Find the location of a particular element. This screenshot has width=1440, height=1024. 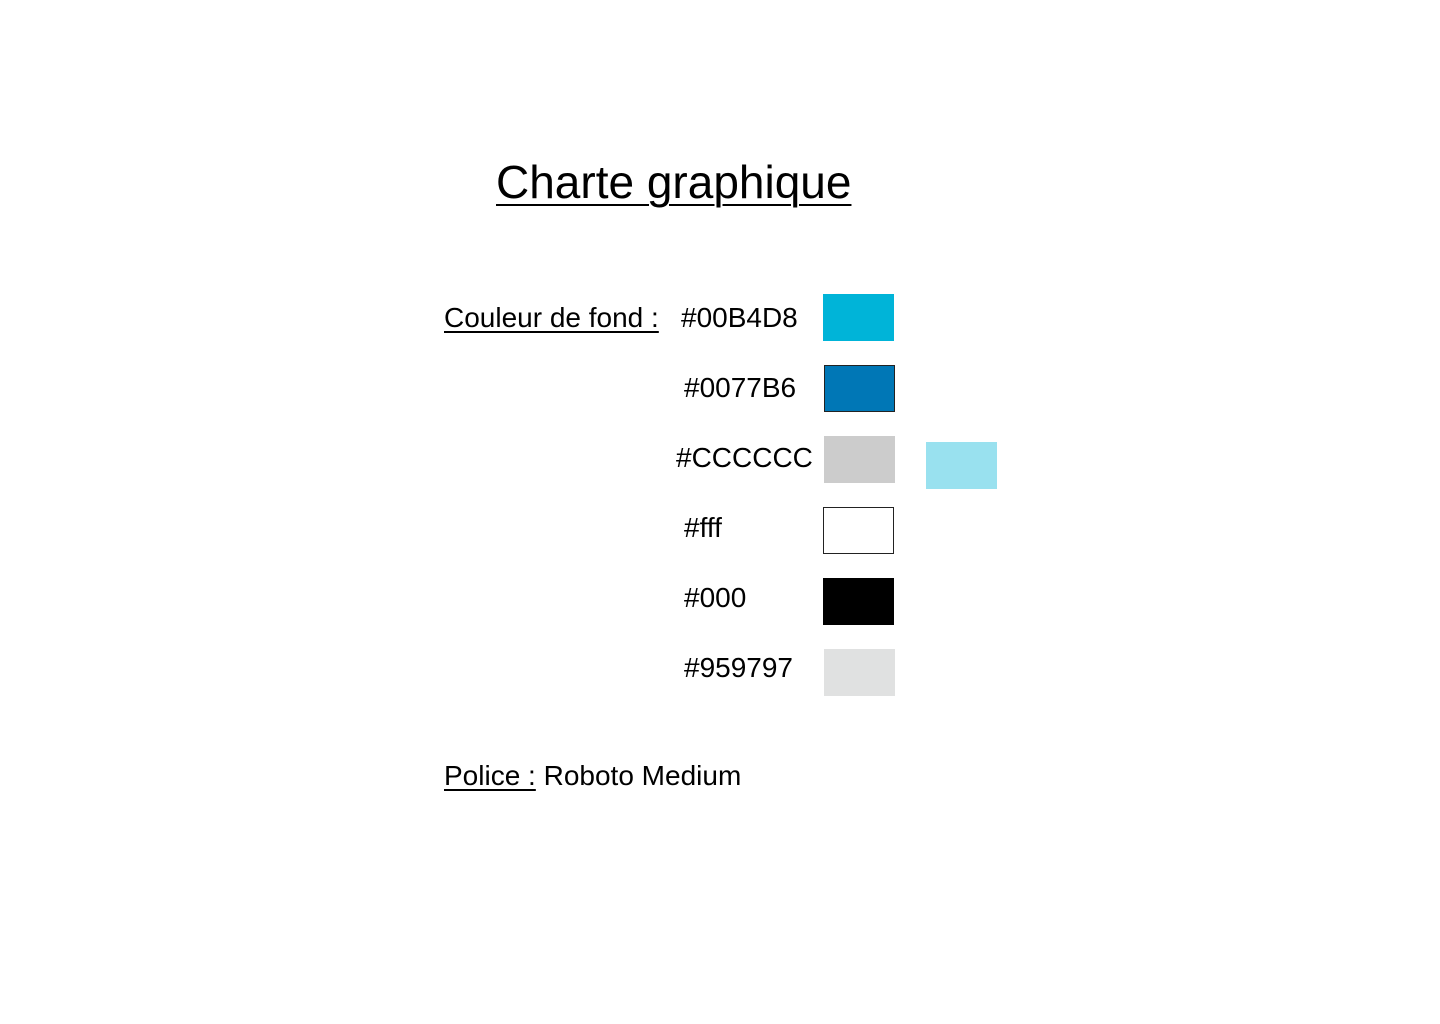

color-code-3: #CCCCCC is located at coordinates (744, 457).